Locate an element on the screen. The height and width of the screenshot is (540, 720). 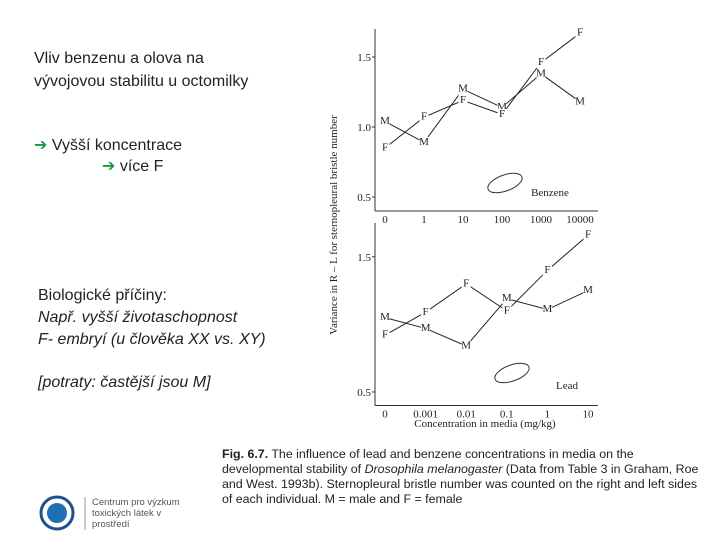
x-tick-label: 0.1 is located at coordinates (507, 415).